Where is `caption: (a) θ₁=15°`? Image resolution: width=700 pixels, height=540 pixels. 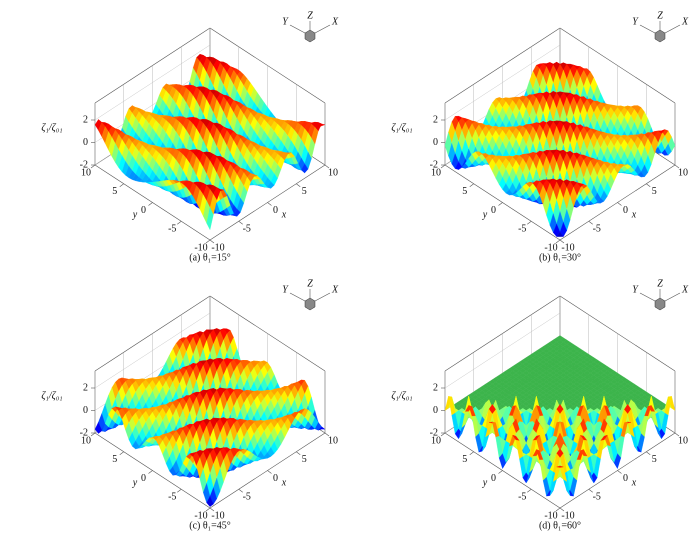 caption: (a) θ₁=15° is located at coordinates (210, 257).